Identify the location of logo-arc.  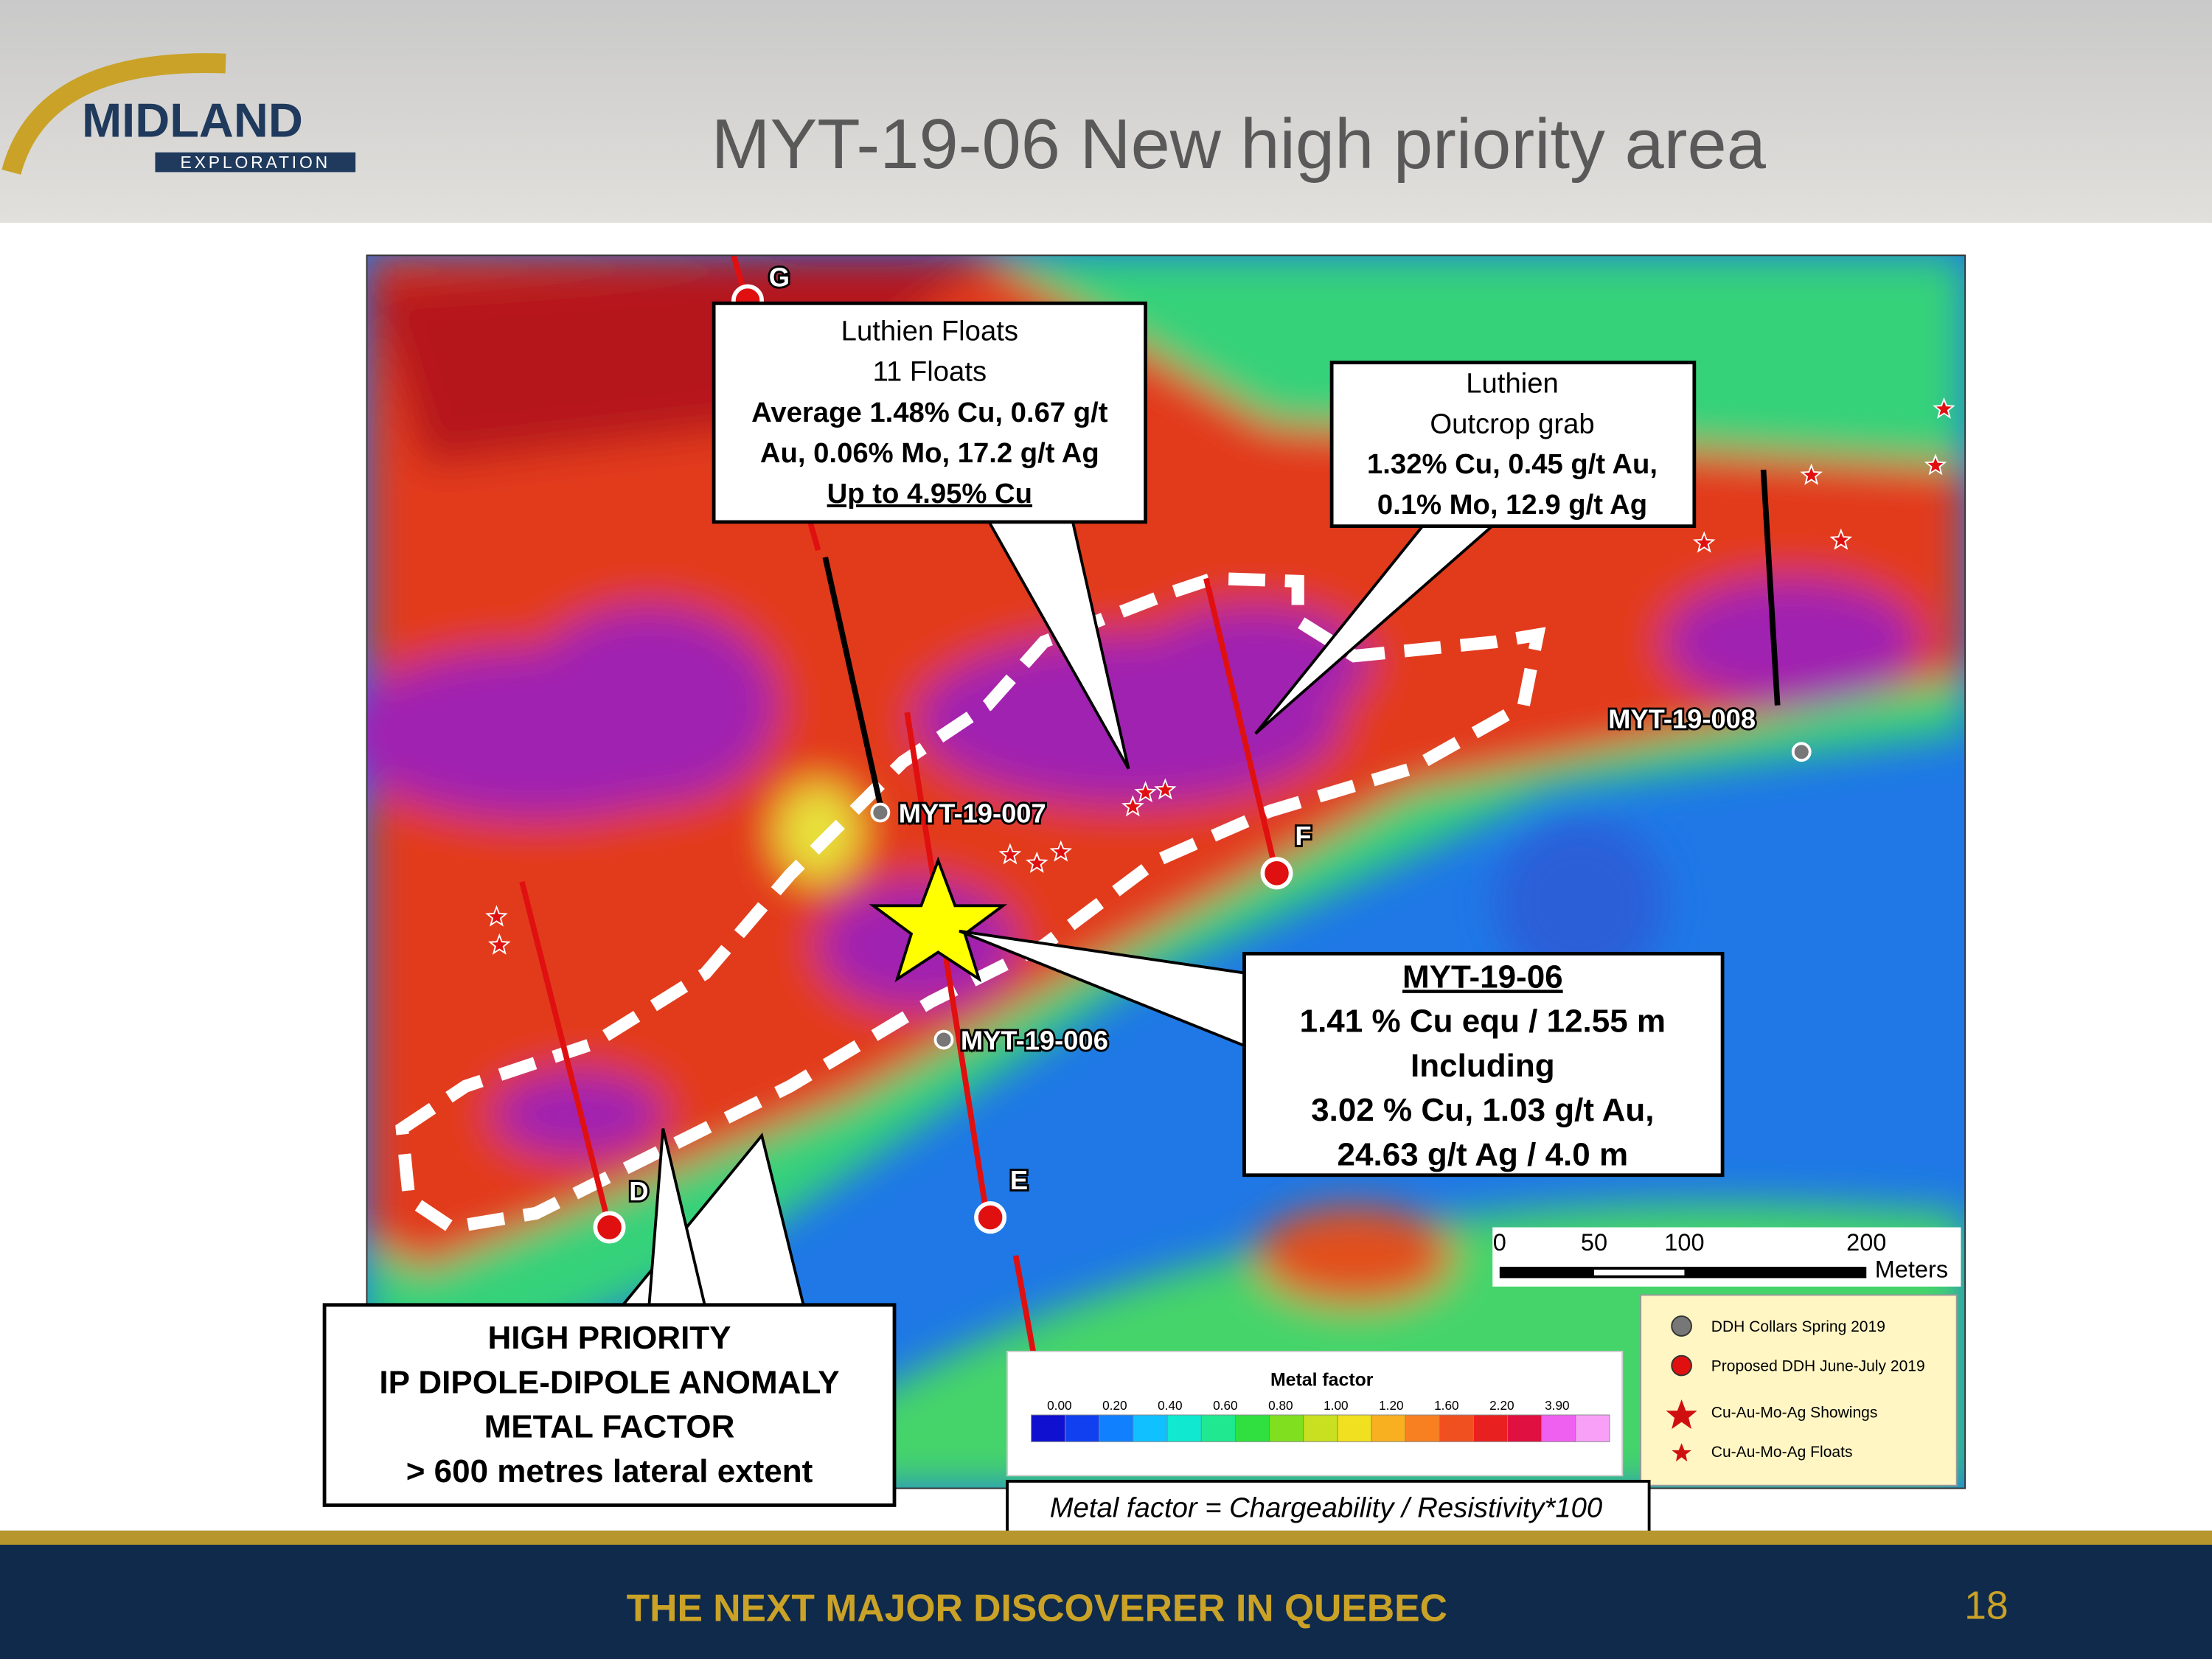
(113, 114).